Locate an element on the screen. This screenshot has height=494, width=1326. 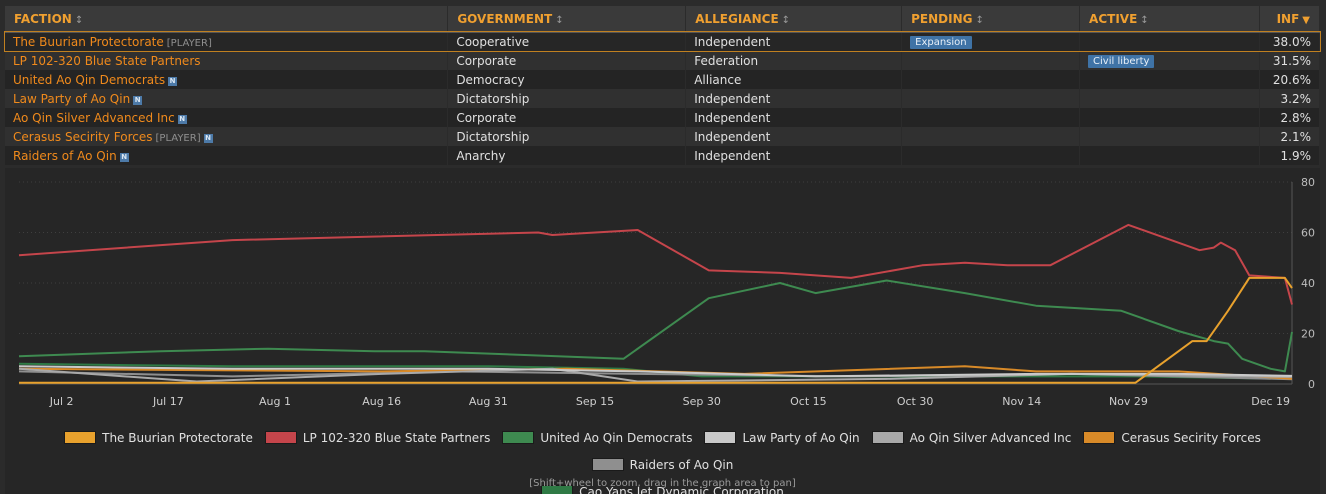
inf-value: 31.5% is located at coordinates (1291, 60).